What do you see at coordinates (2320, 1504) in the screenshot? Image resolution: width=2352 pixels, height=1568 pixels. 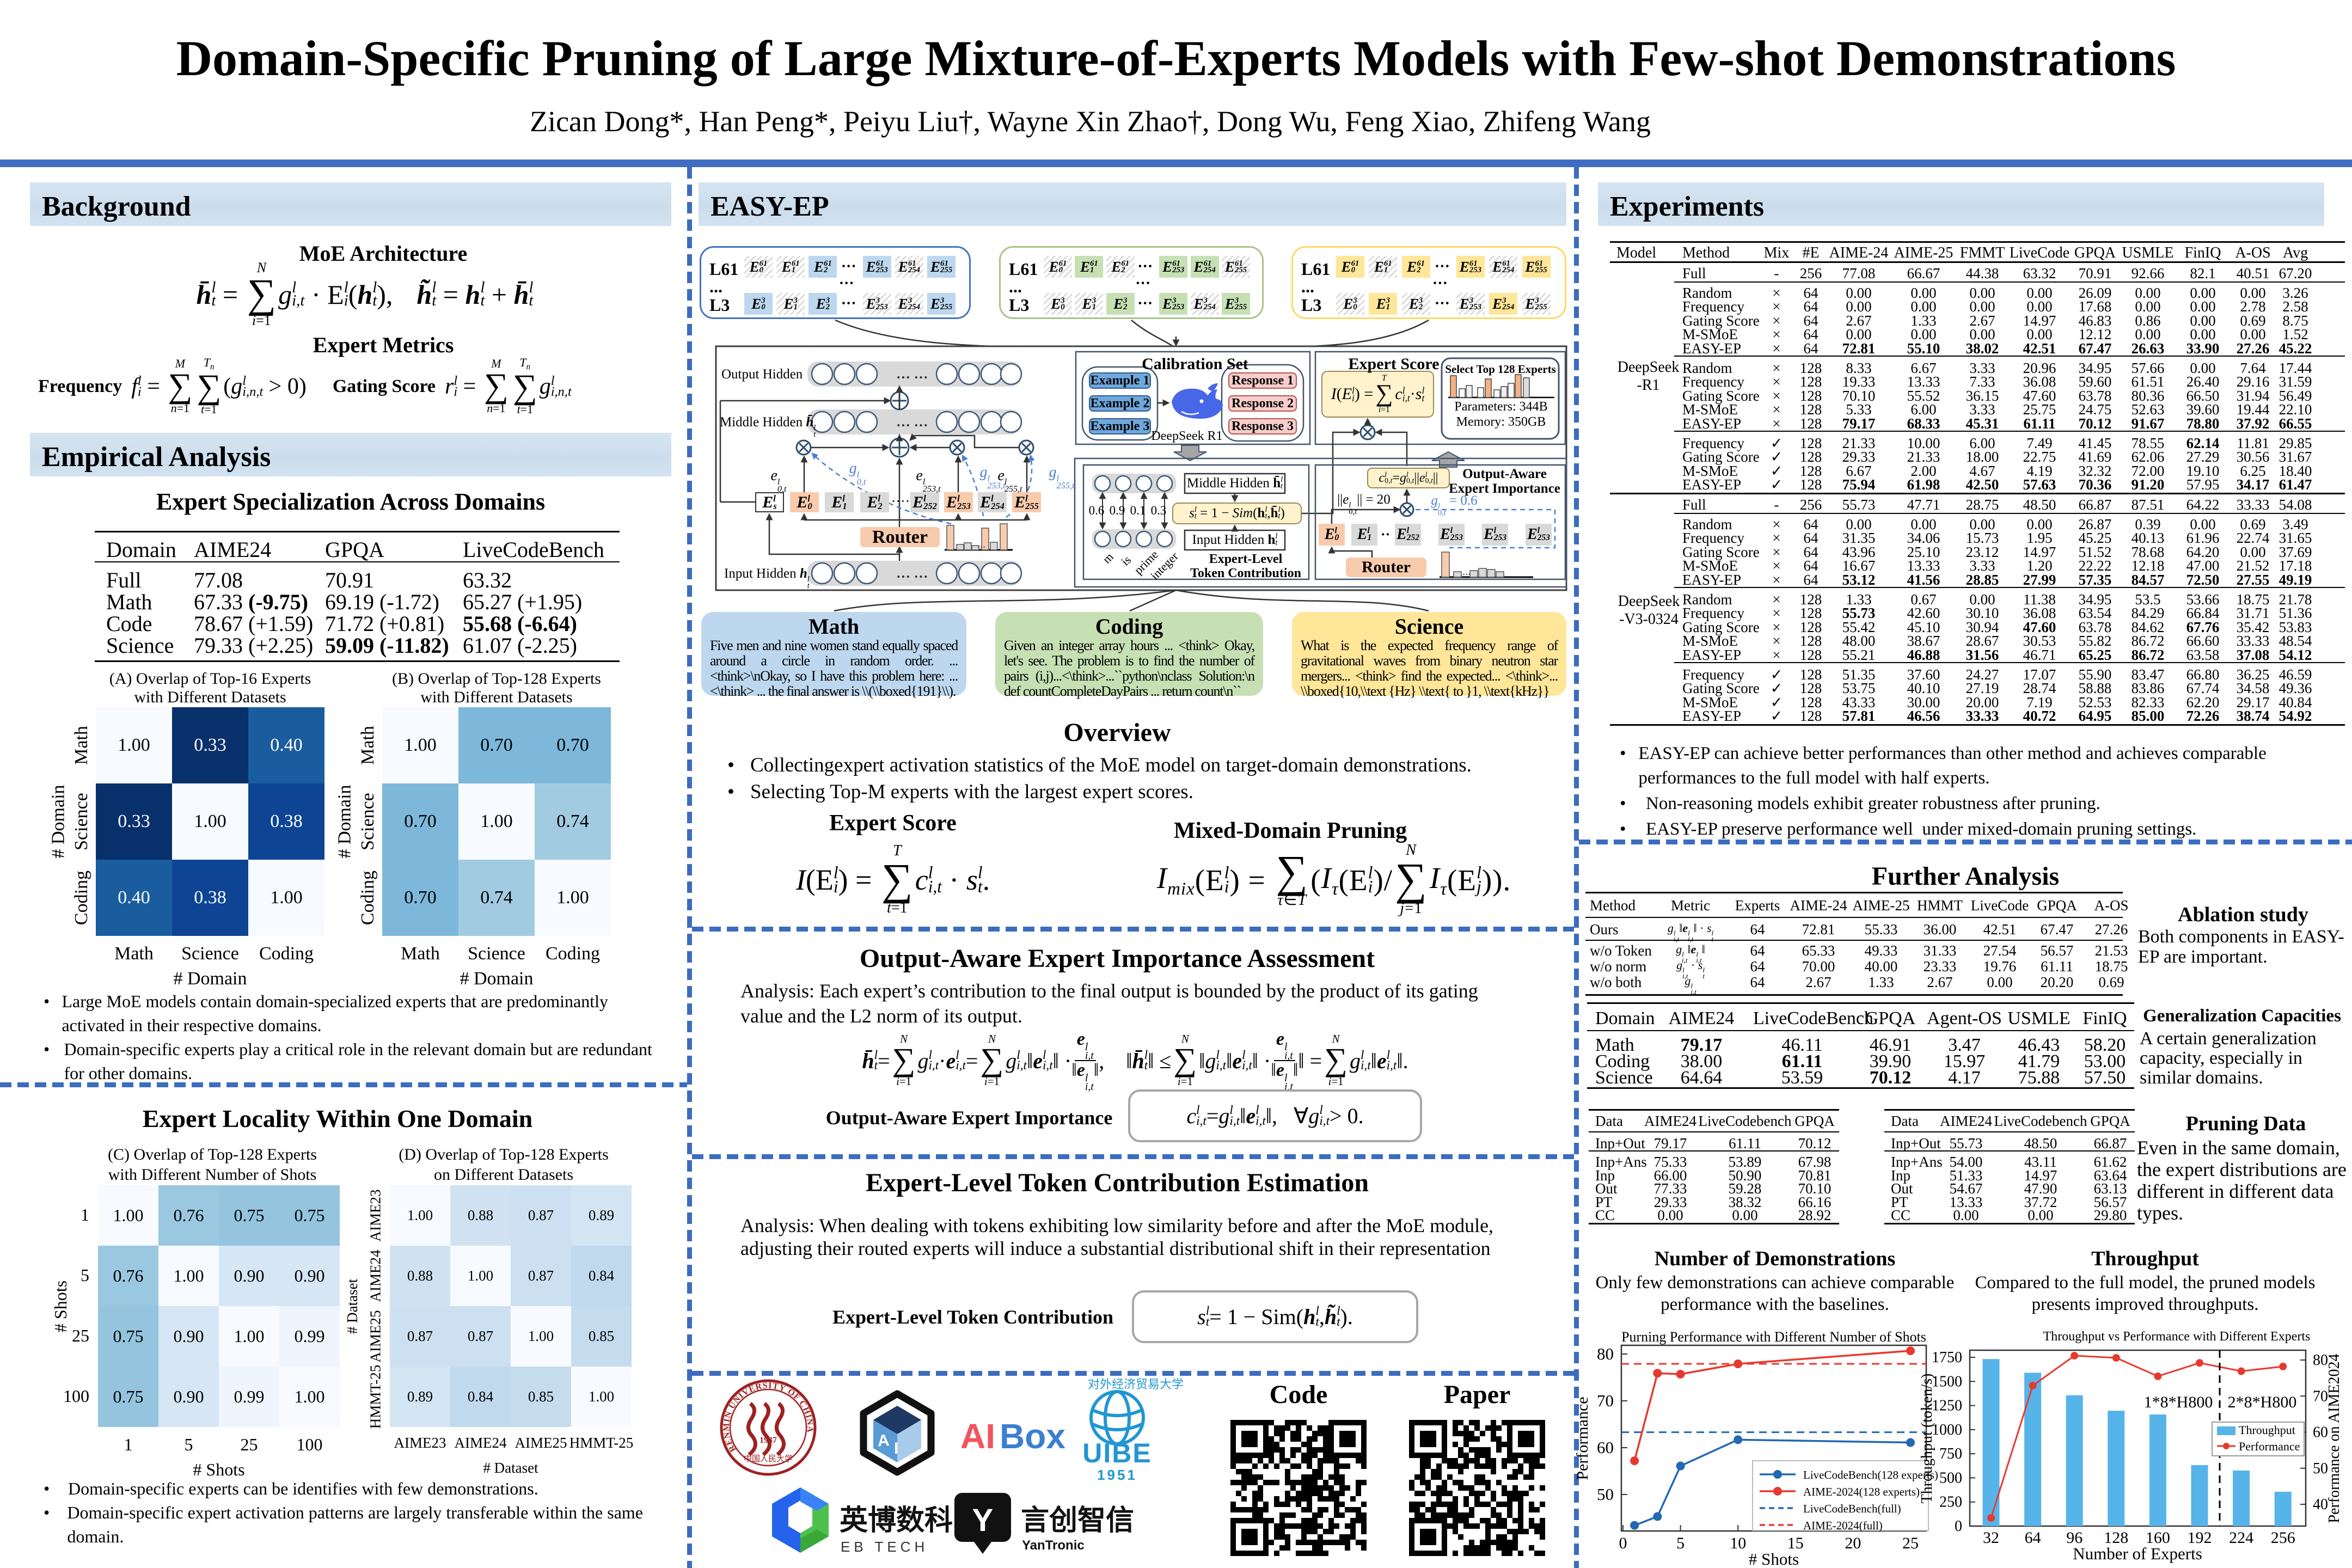 I see `svg-text: 40` at bounding box center [2320, 1504].